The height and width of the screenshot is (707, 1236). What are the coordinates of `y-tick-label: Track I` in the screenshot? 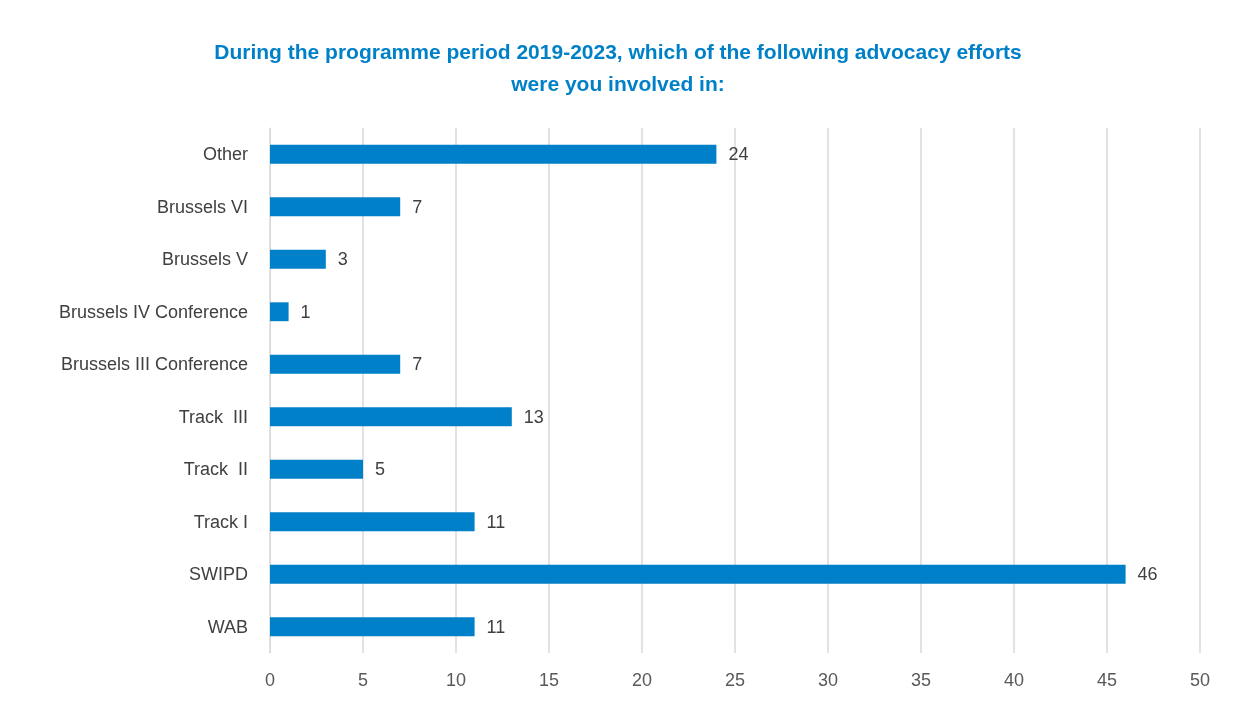 It's located at (220, 521).